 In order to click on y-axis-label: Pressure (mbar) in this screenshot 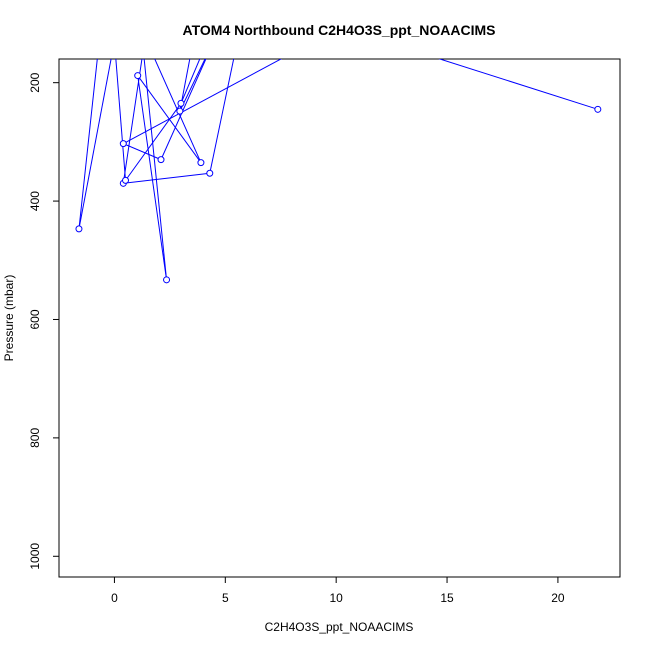, I will do `click(9, 318)`.